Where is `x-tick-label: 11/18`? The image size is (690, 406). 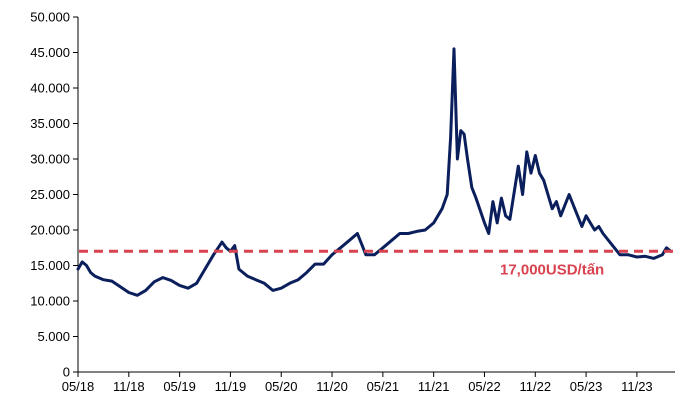
x-tick-label: 11/18 is located at coordinates (129, 386).